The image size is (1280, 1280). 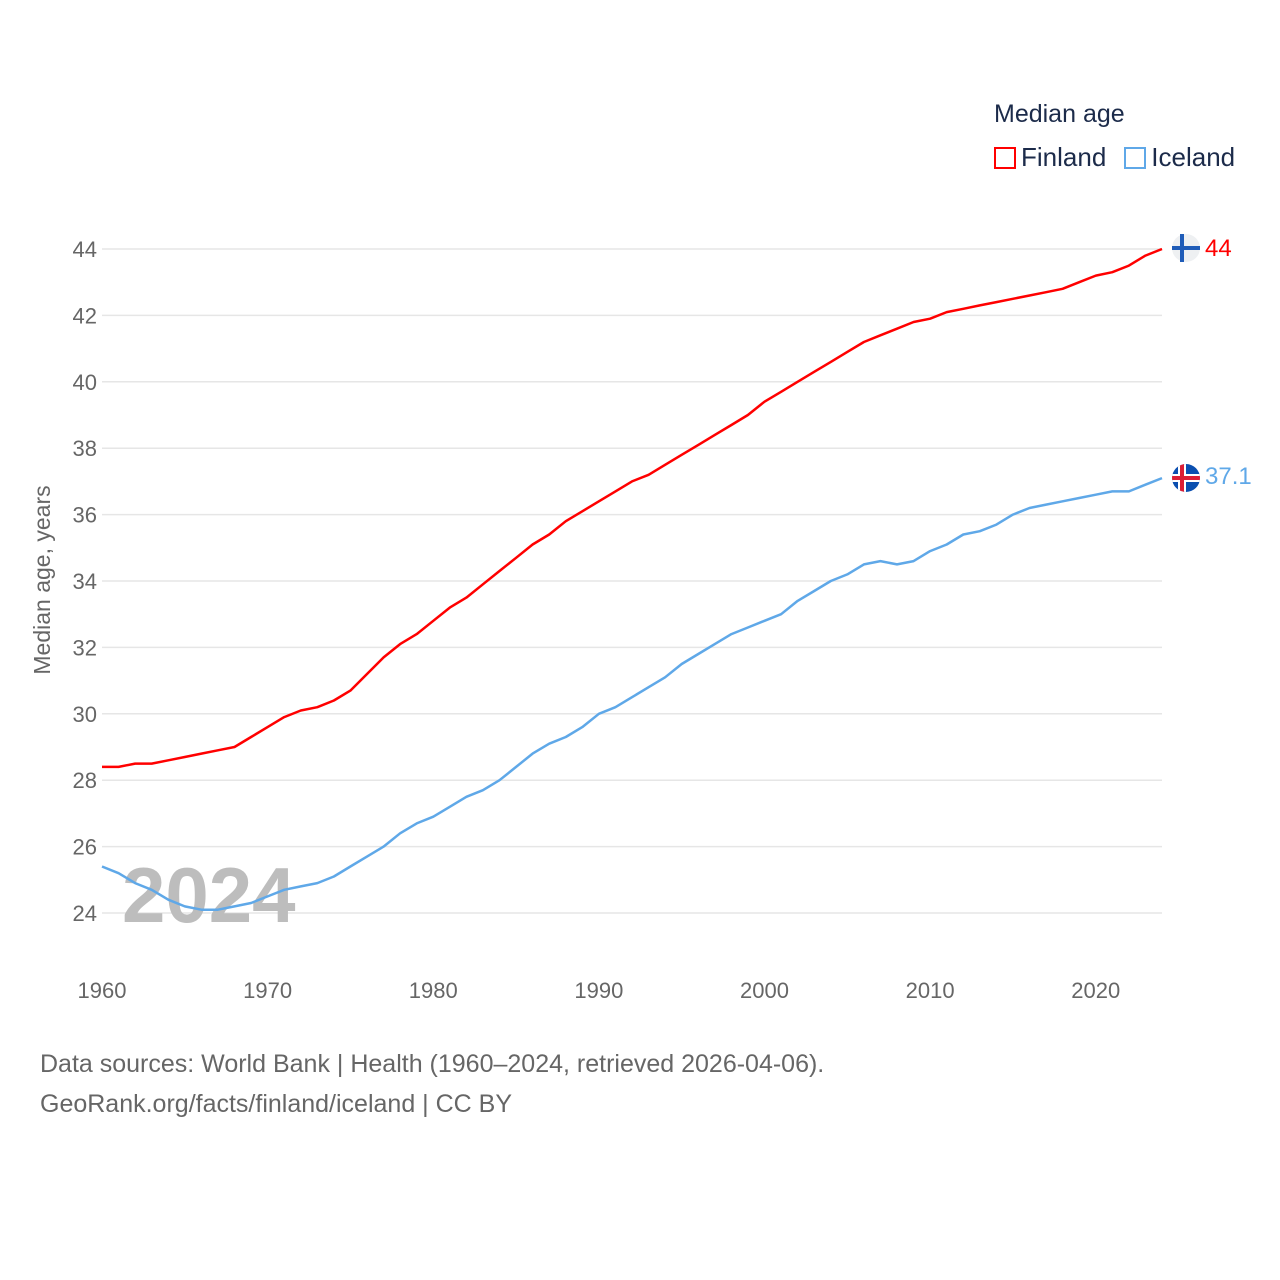 What do you see at coordinates (1218, 248) in the screenshot?
I see `finland-end-label: 44` at bounding box center [1218, 248].